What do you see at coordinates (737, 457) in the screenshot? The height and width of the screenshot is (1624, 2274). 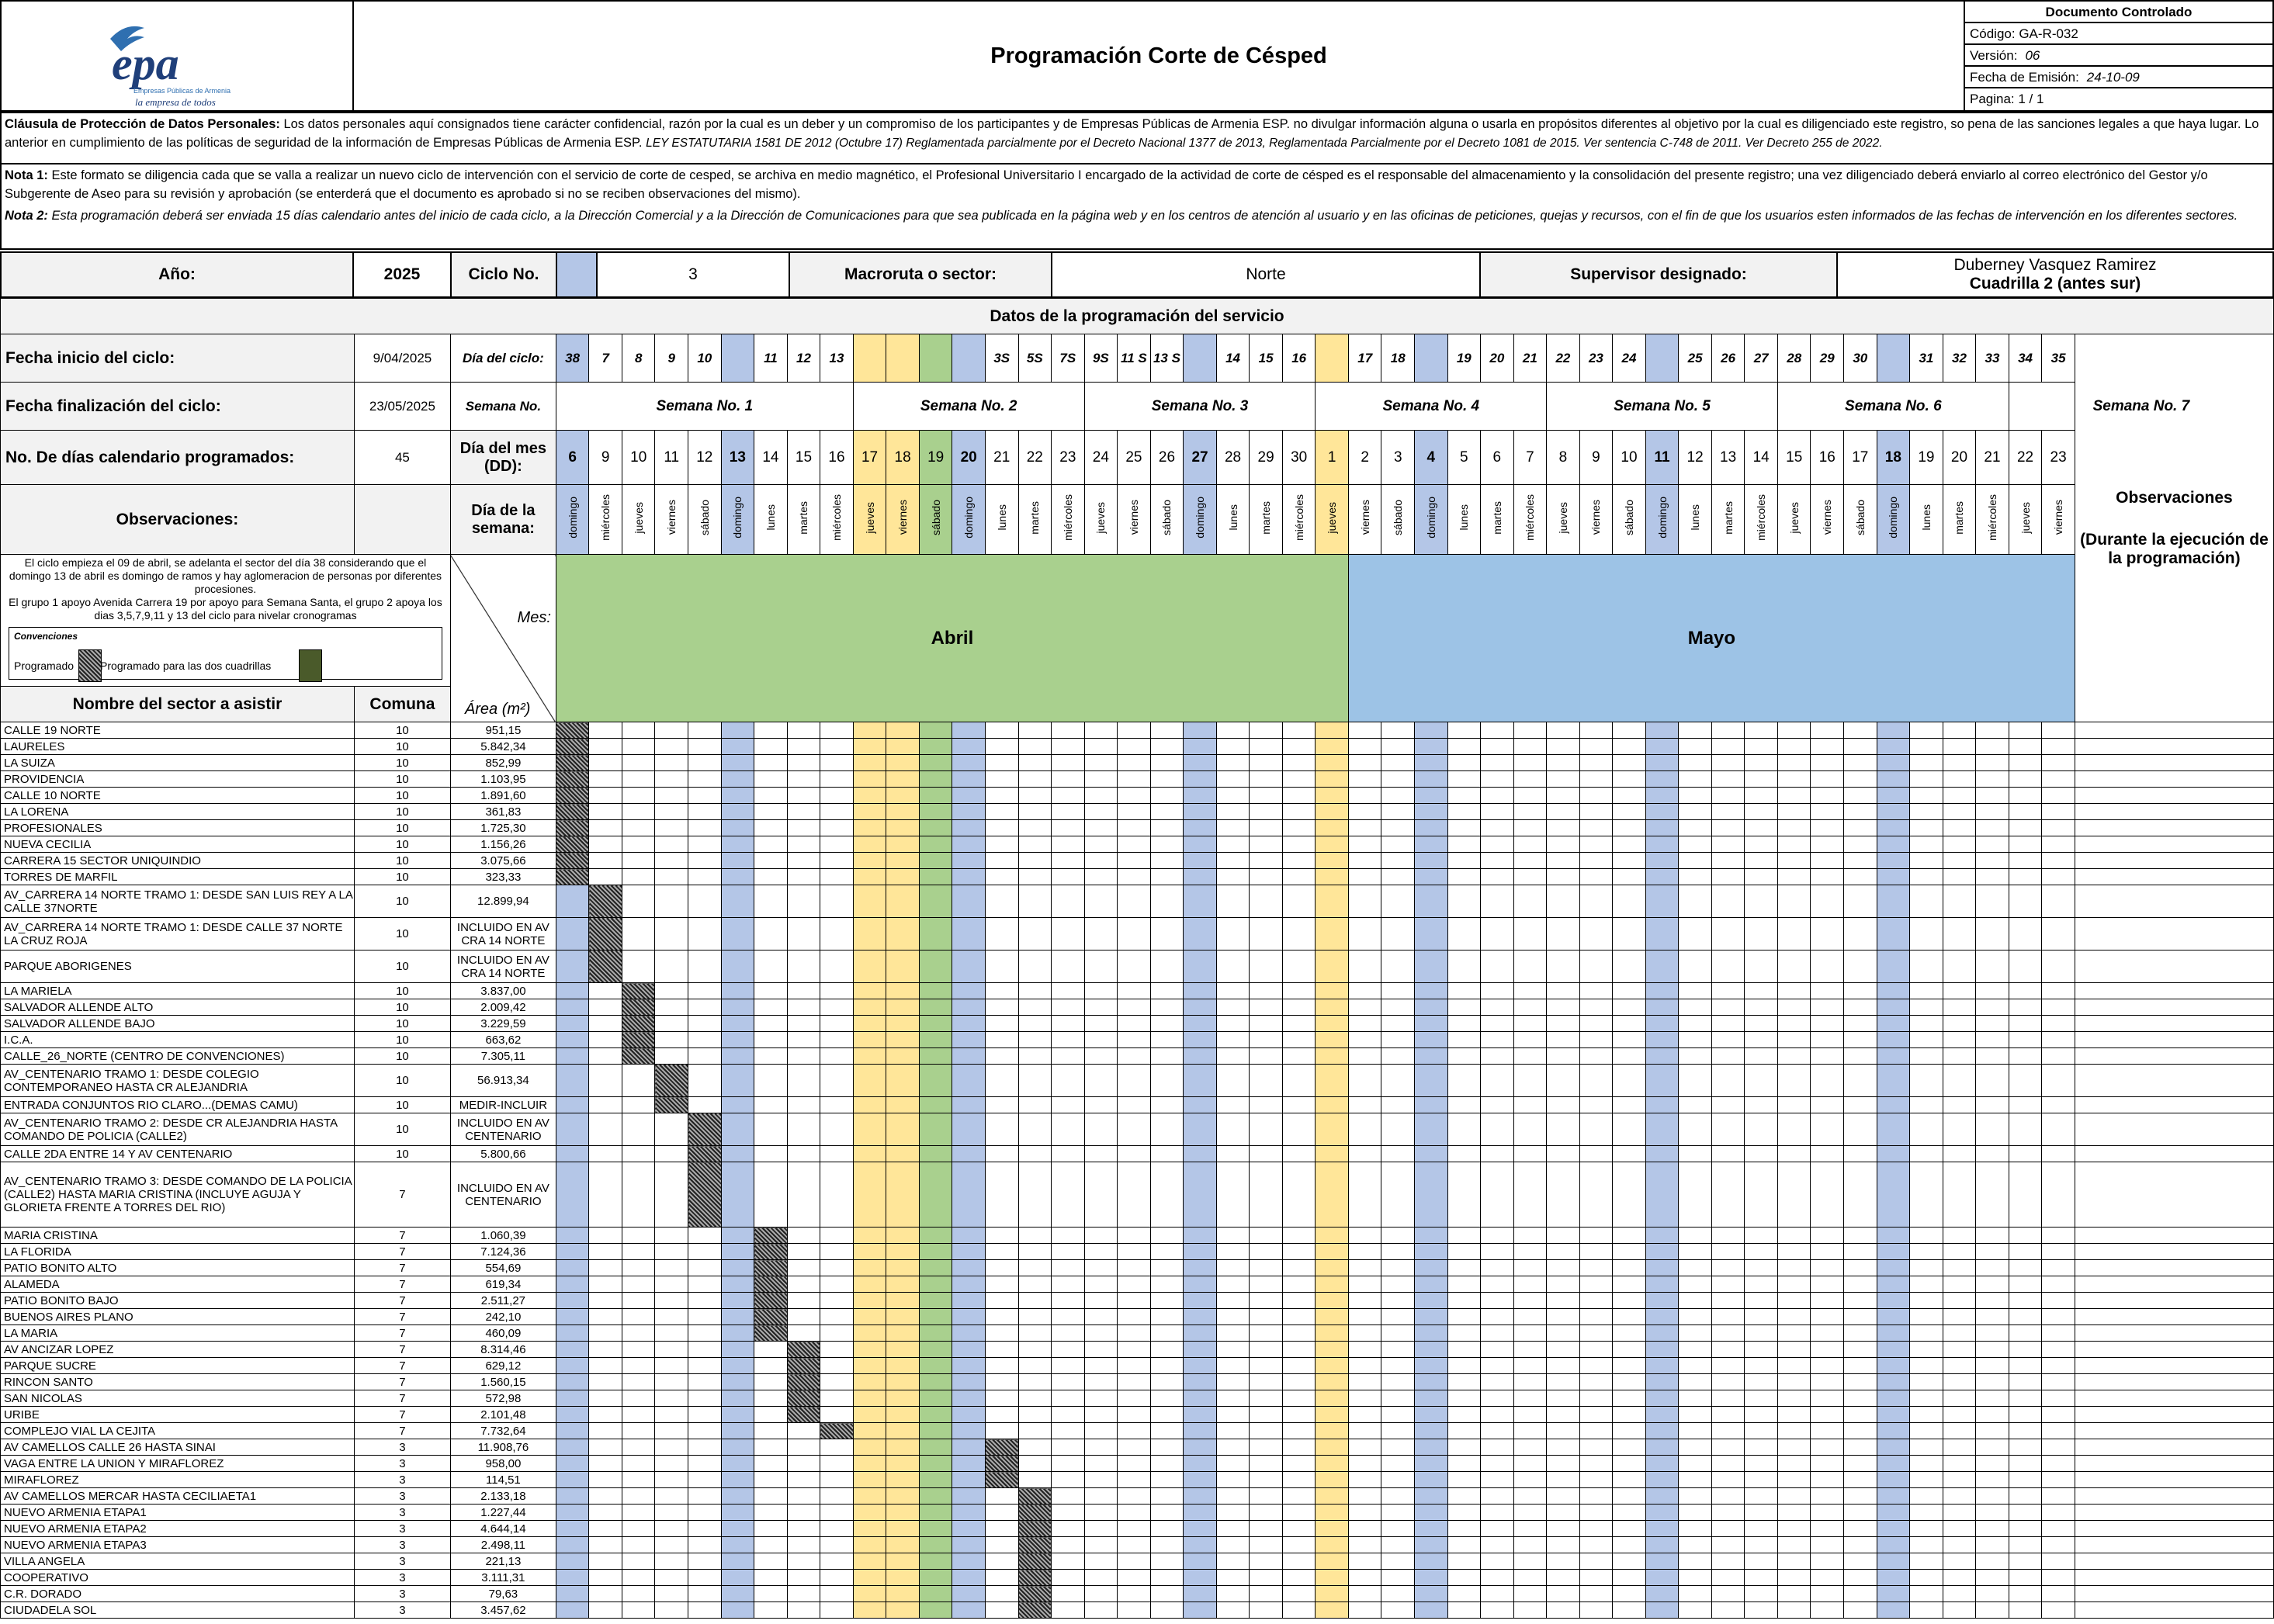 I see `day-of-month-cell: 13` at bounding box center [737, 457].